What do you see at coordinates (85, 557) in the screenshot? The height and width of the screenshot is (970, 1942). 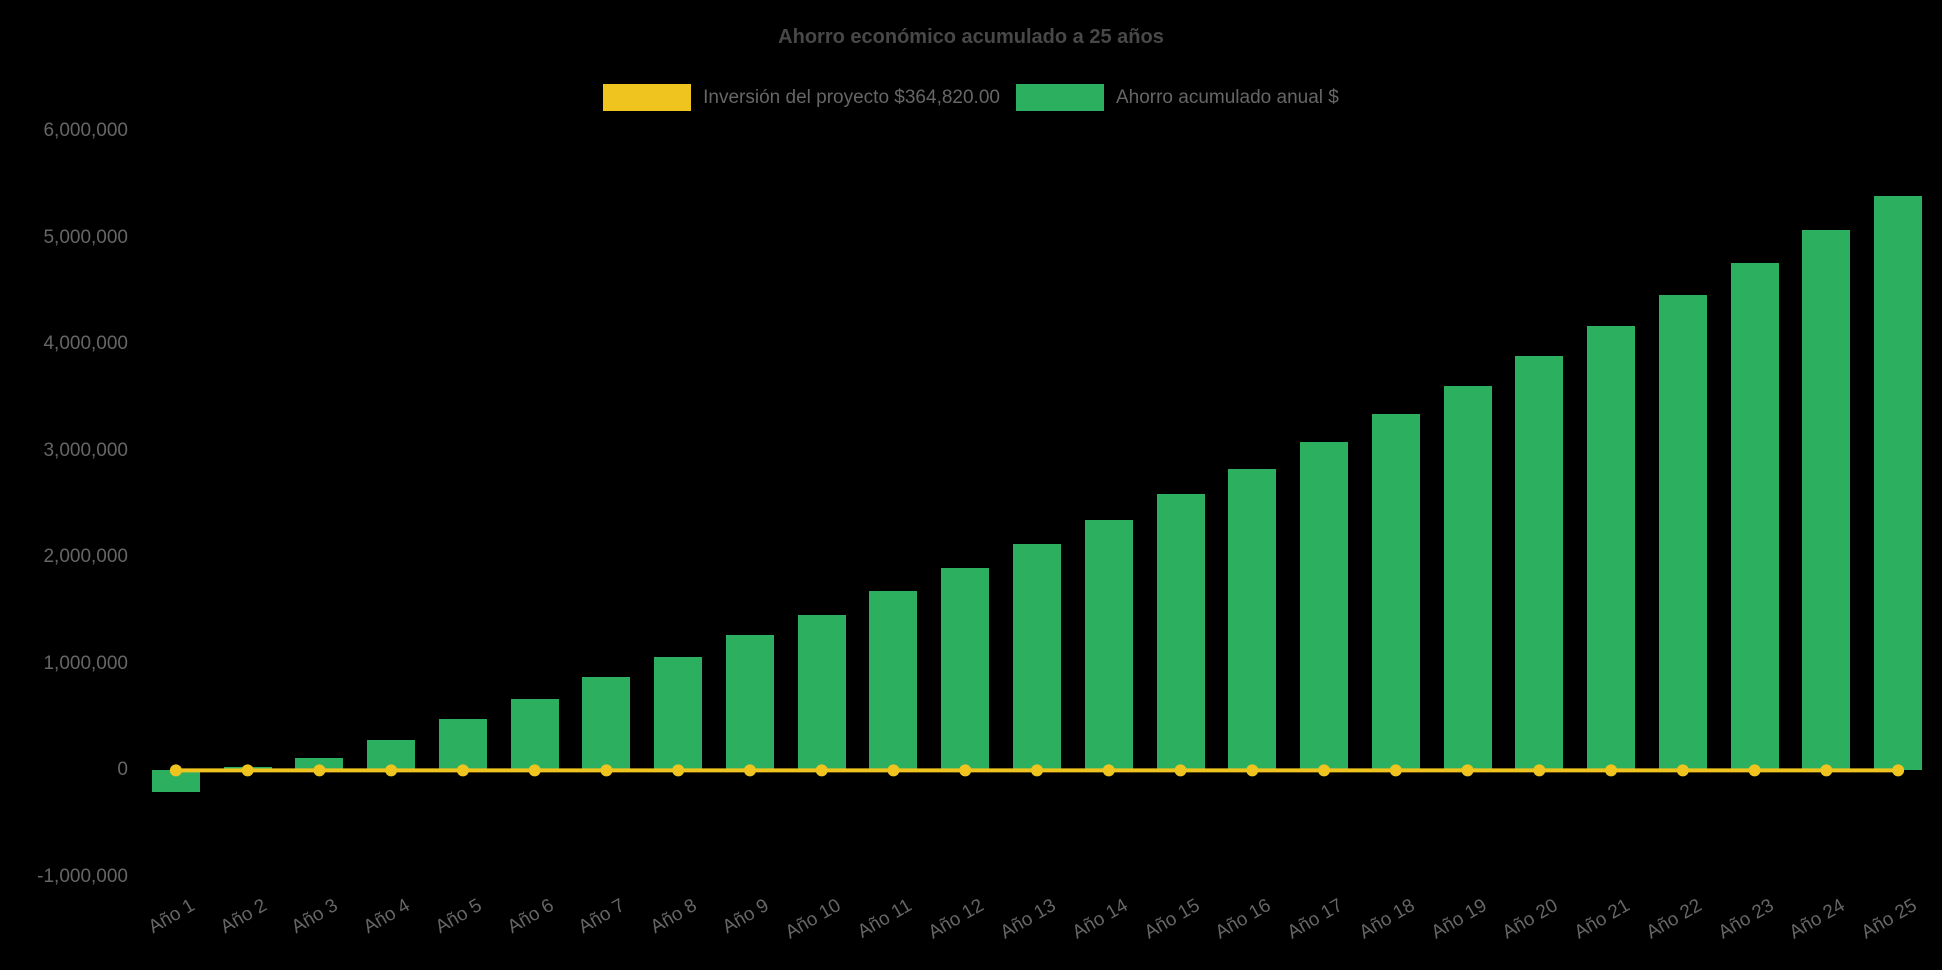 I see `y-axis-tick-label: 2,000,000` at bounding box center [85, 557].